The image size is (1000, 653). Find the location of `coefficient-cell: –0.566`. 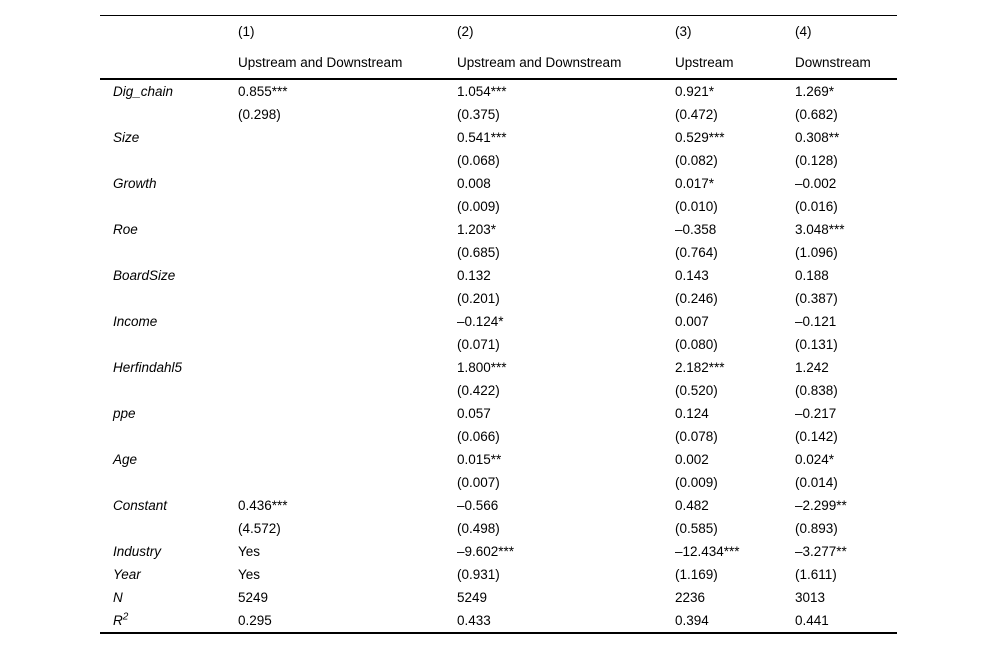

coefficient-cell: –0.566 is located at coordinates (478, 505).